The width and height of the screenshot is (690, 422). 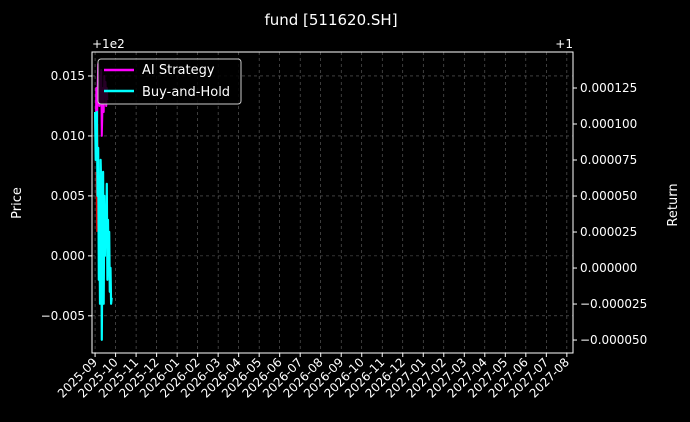 I want to click on chart-title: fund [511620.SH], so click(x=330, y=20).